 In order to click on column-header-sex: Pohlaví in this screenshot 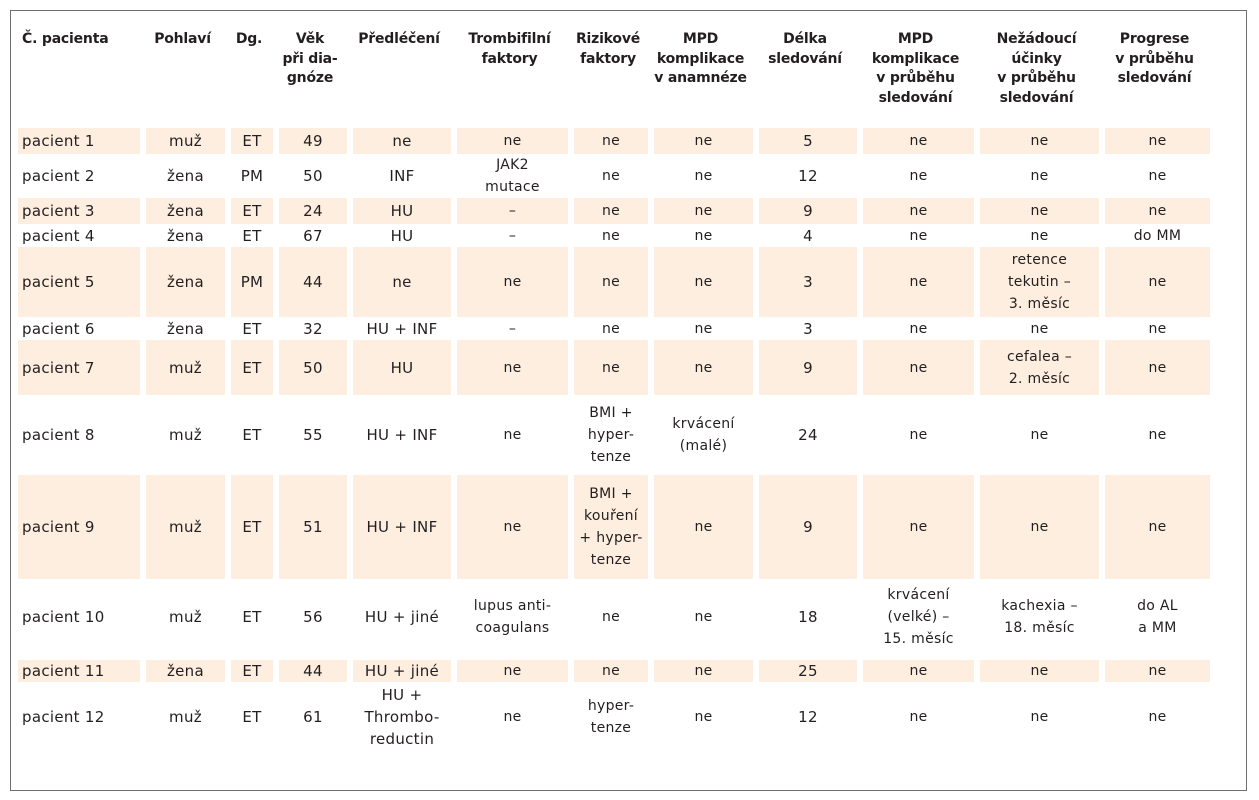, I will do `click(182, 39)`.